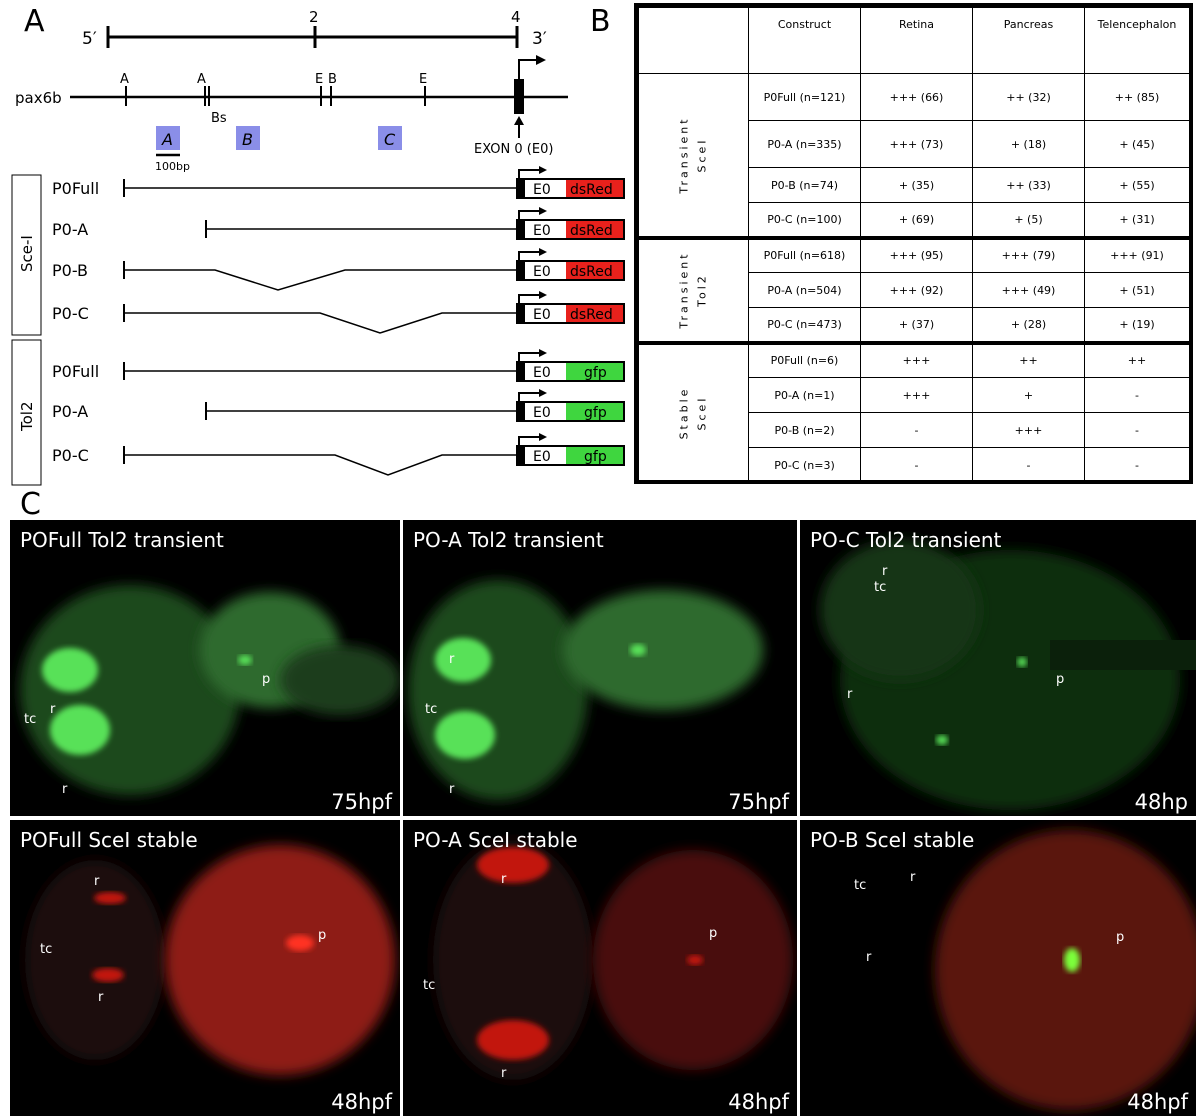 This screenshot has height=1119, width=1200. Describe the element at coordinates (516, 17) in the screenshot. I see `scale-mark-4: 4` at that location.